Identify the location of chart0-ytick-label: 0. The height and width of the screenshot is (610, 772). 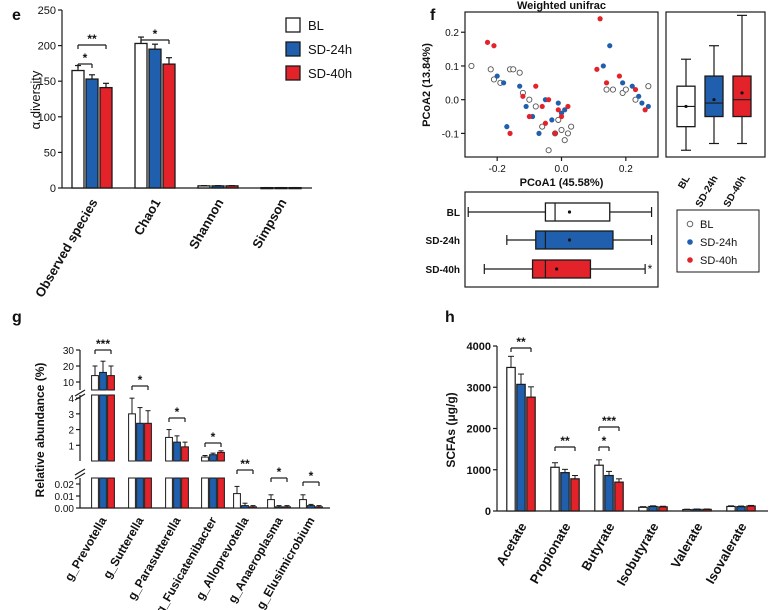
(53, 189).